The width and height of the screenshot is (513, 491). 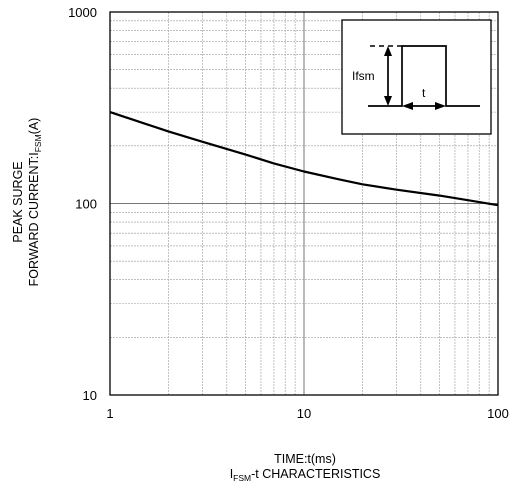 What do you see at coordinates (34, 126) in the screenshot?
I see `y-axis-title-suffix: (A)` at bounding box center [34, 126].